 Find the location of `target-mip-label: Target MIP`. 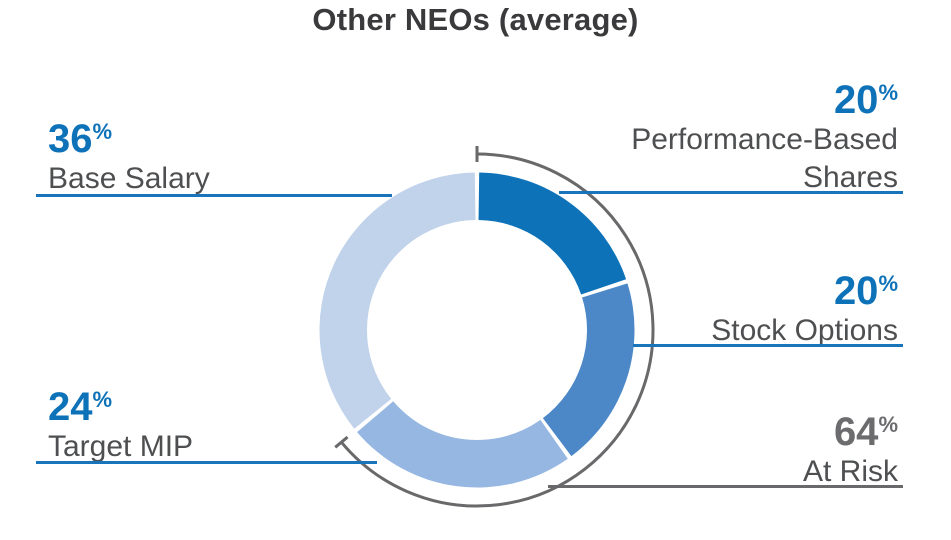

target-mip-label: Target MIP is located at coordinates (121, 446).